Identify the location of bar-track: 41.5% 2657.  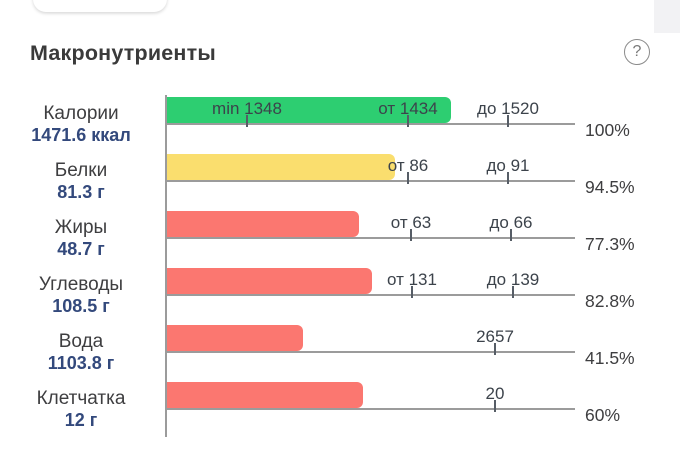
(422, 351).